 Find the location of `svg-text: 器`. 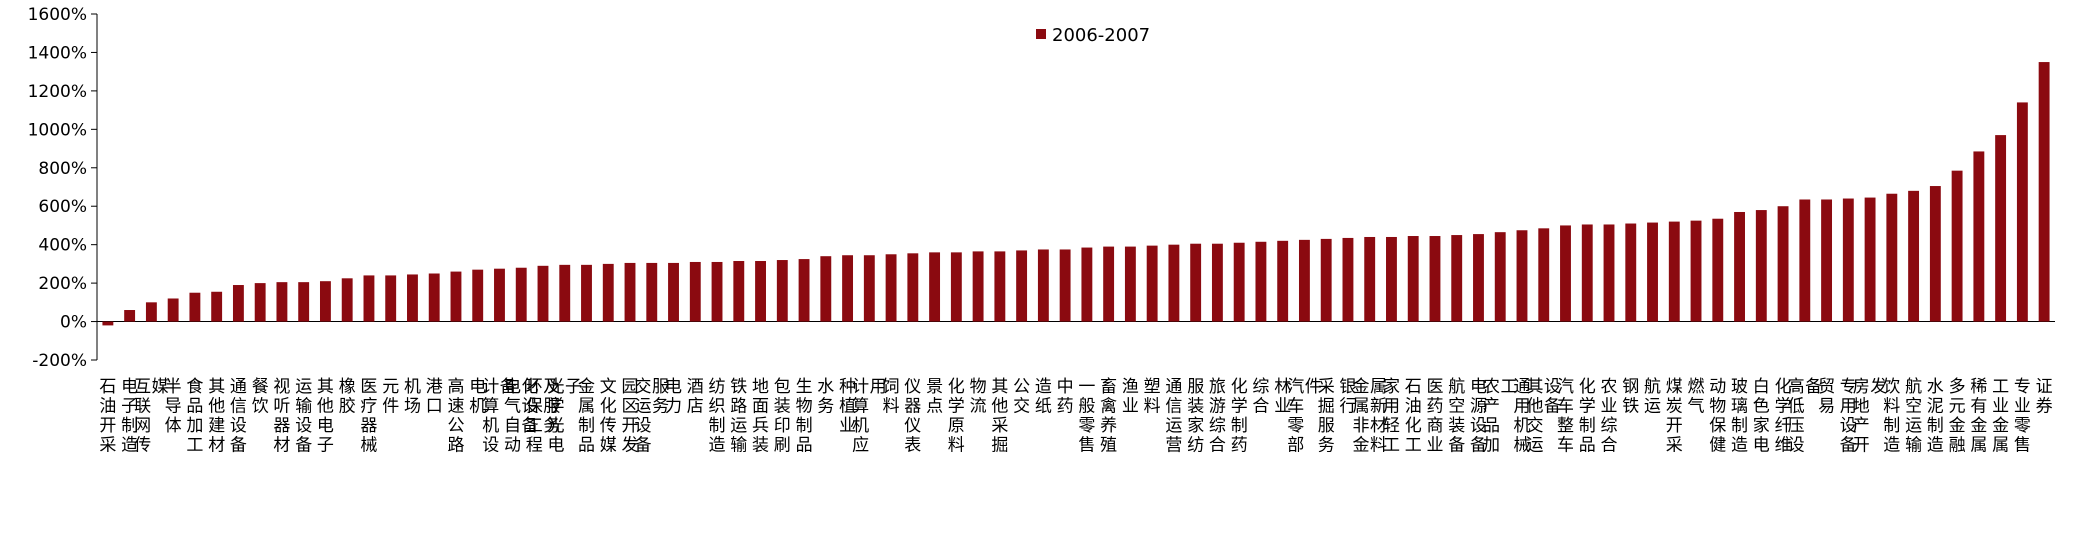

svg-text: 器 is located at coordinates (281, 426).